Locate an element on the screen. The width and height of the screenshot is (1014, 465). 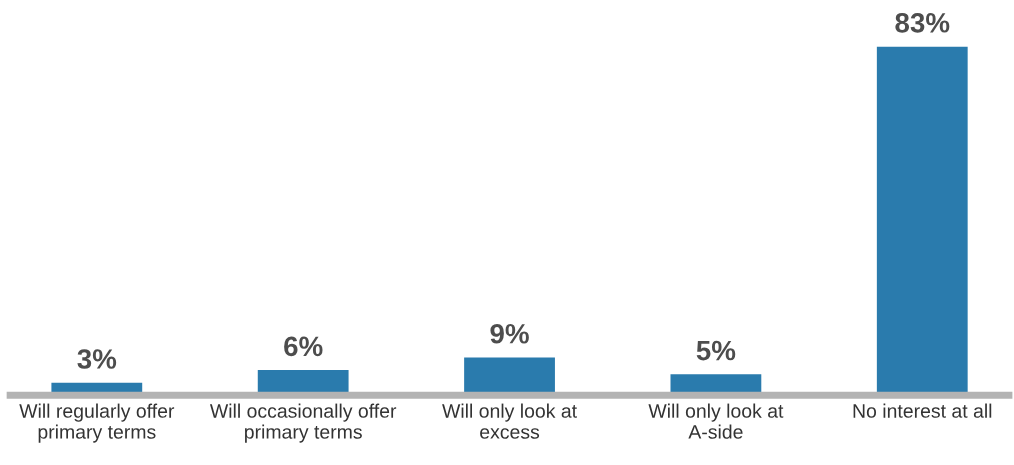
data-label: 5% is located at coordinates (716, 350).